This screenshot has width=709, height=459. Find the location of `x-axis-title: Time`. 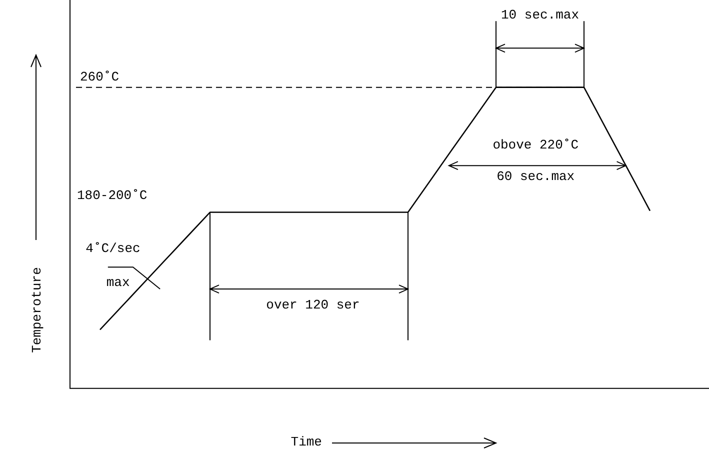

x-axis-title: Time is located at coordinates (306, 442).